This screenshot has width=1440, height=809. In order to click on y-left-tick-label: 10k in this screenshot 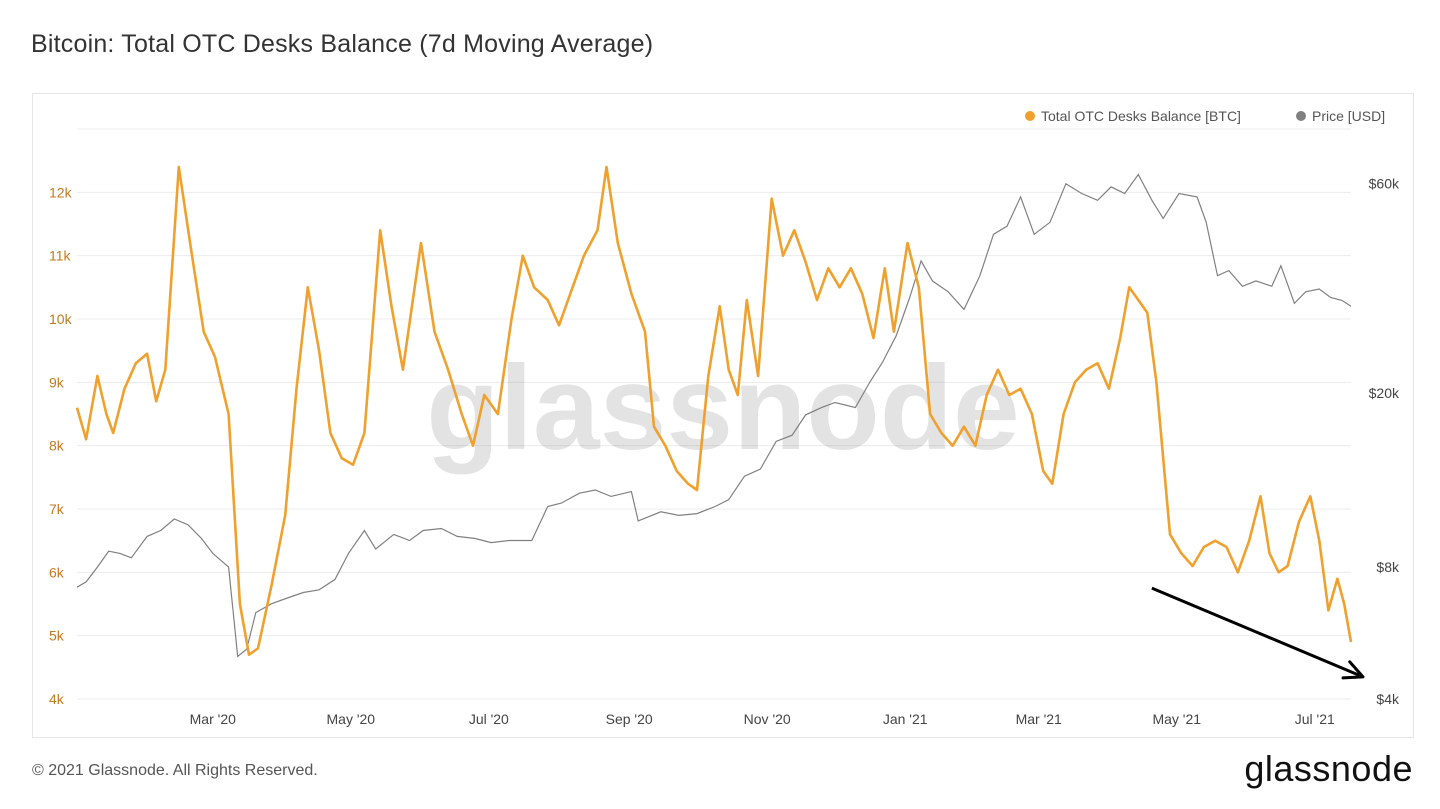, I will do `click(61, 319)`.